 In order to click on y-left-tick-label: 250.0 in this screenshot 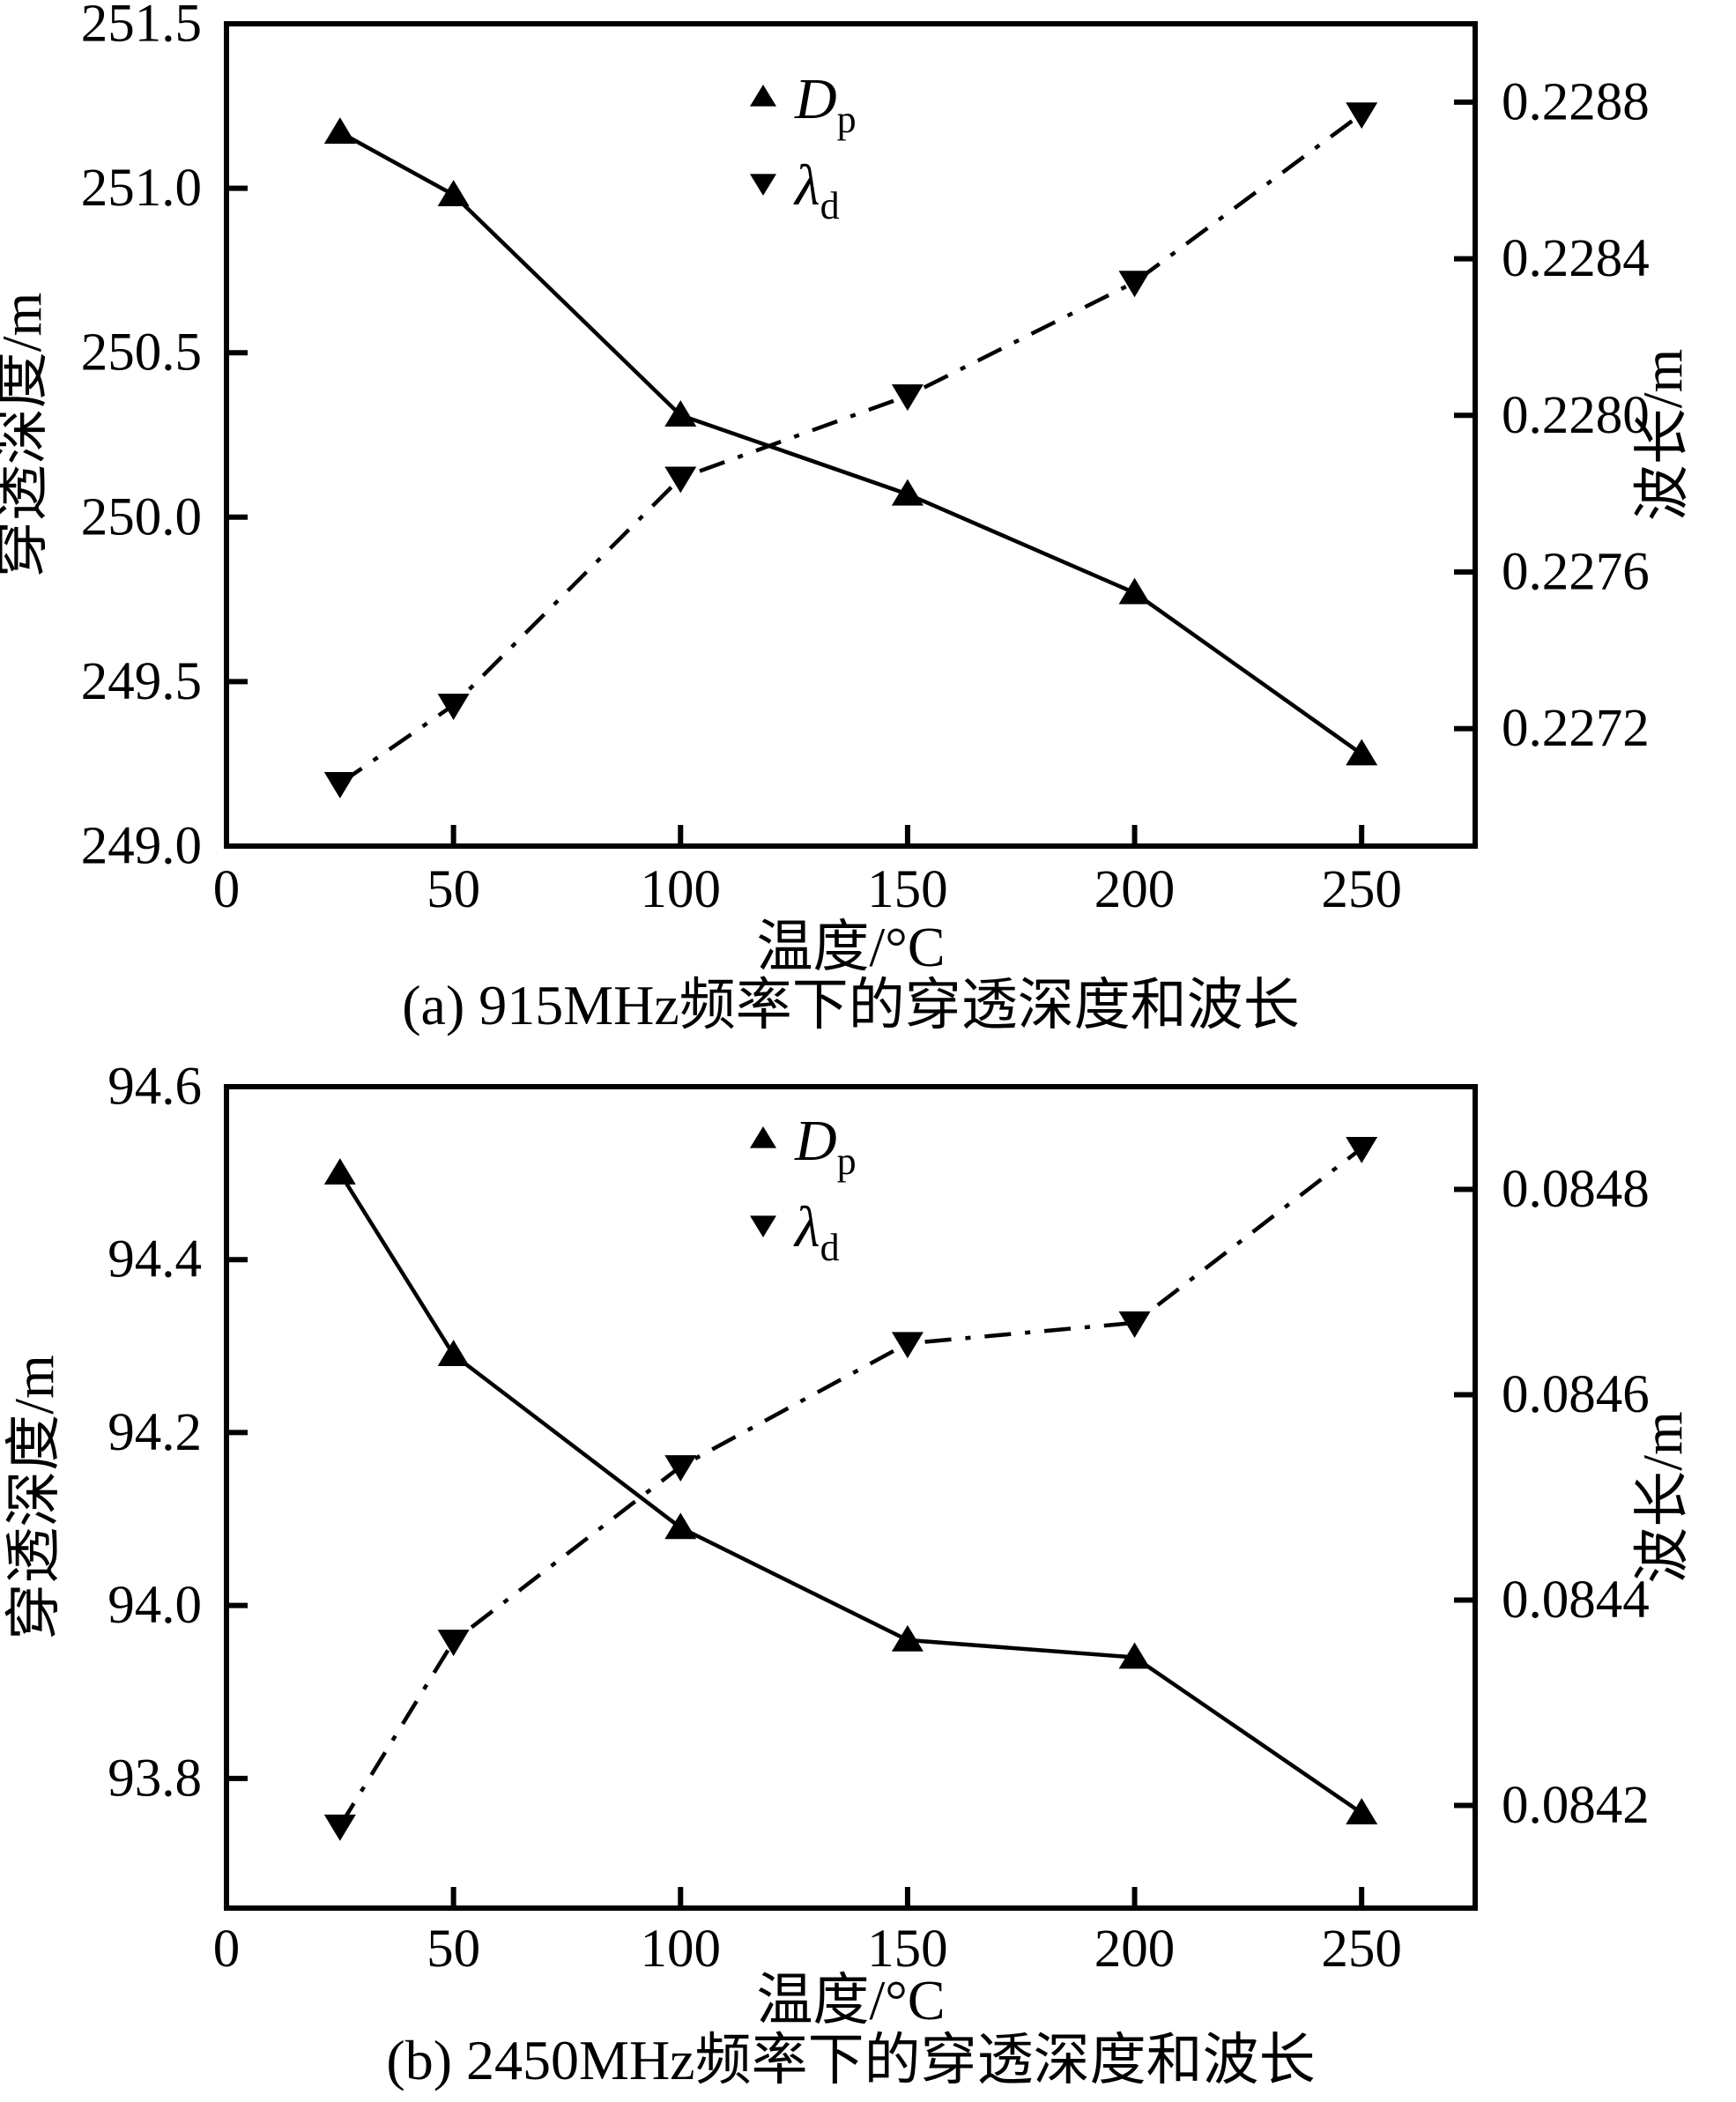, I will do `click(141, 516)`.